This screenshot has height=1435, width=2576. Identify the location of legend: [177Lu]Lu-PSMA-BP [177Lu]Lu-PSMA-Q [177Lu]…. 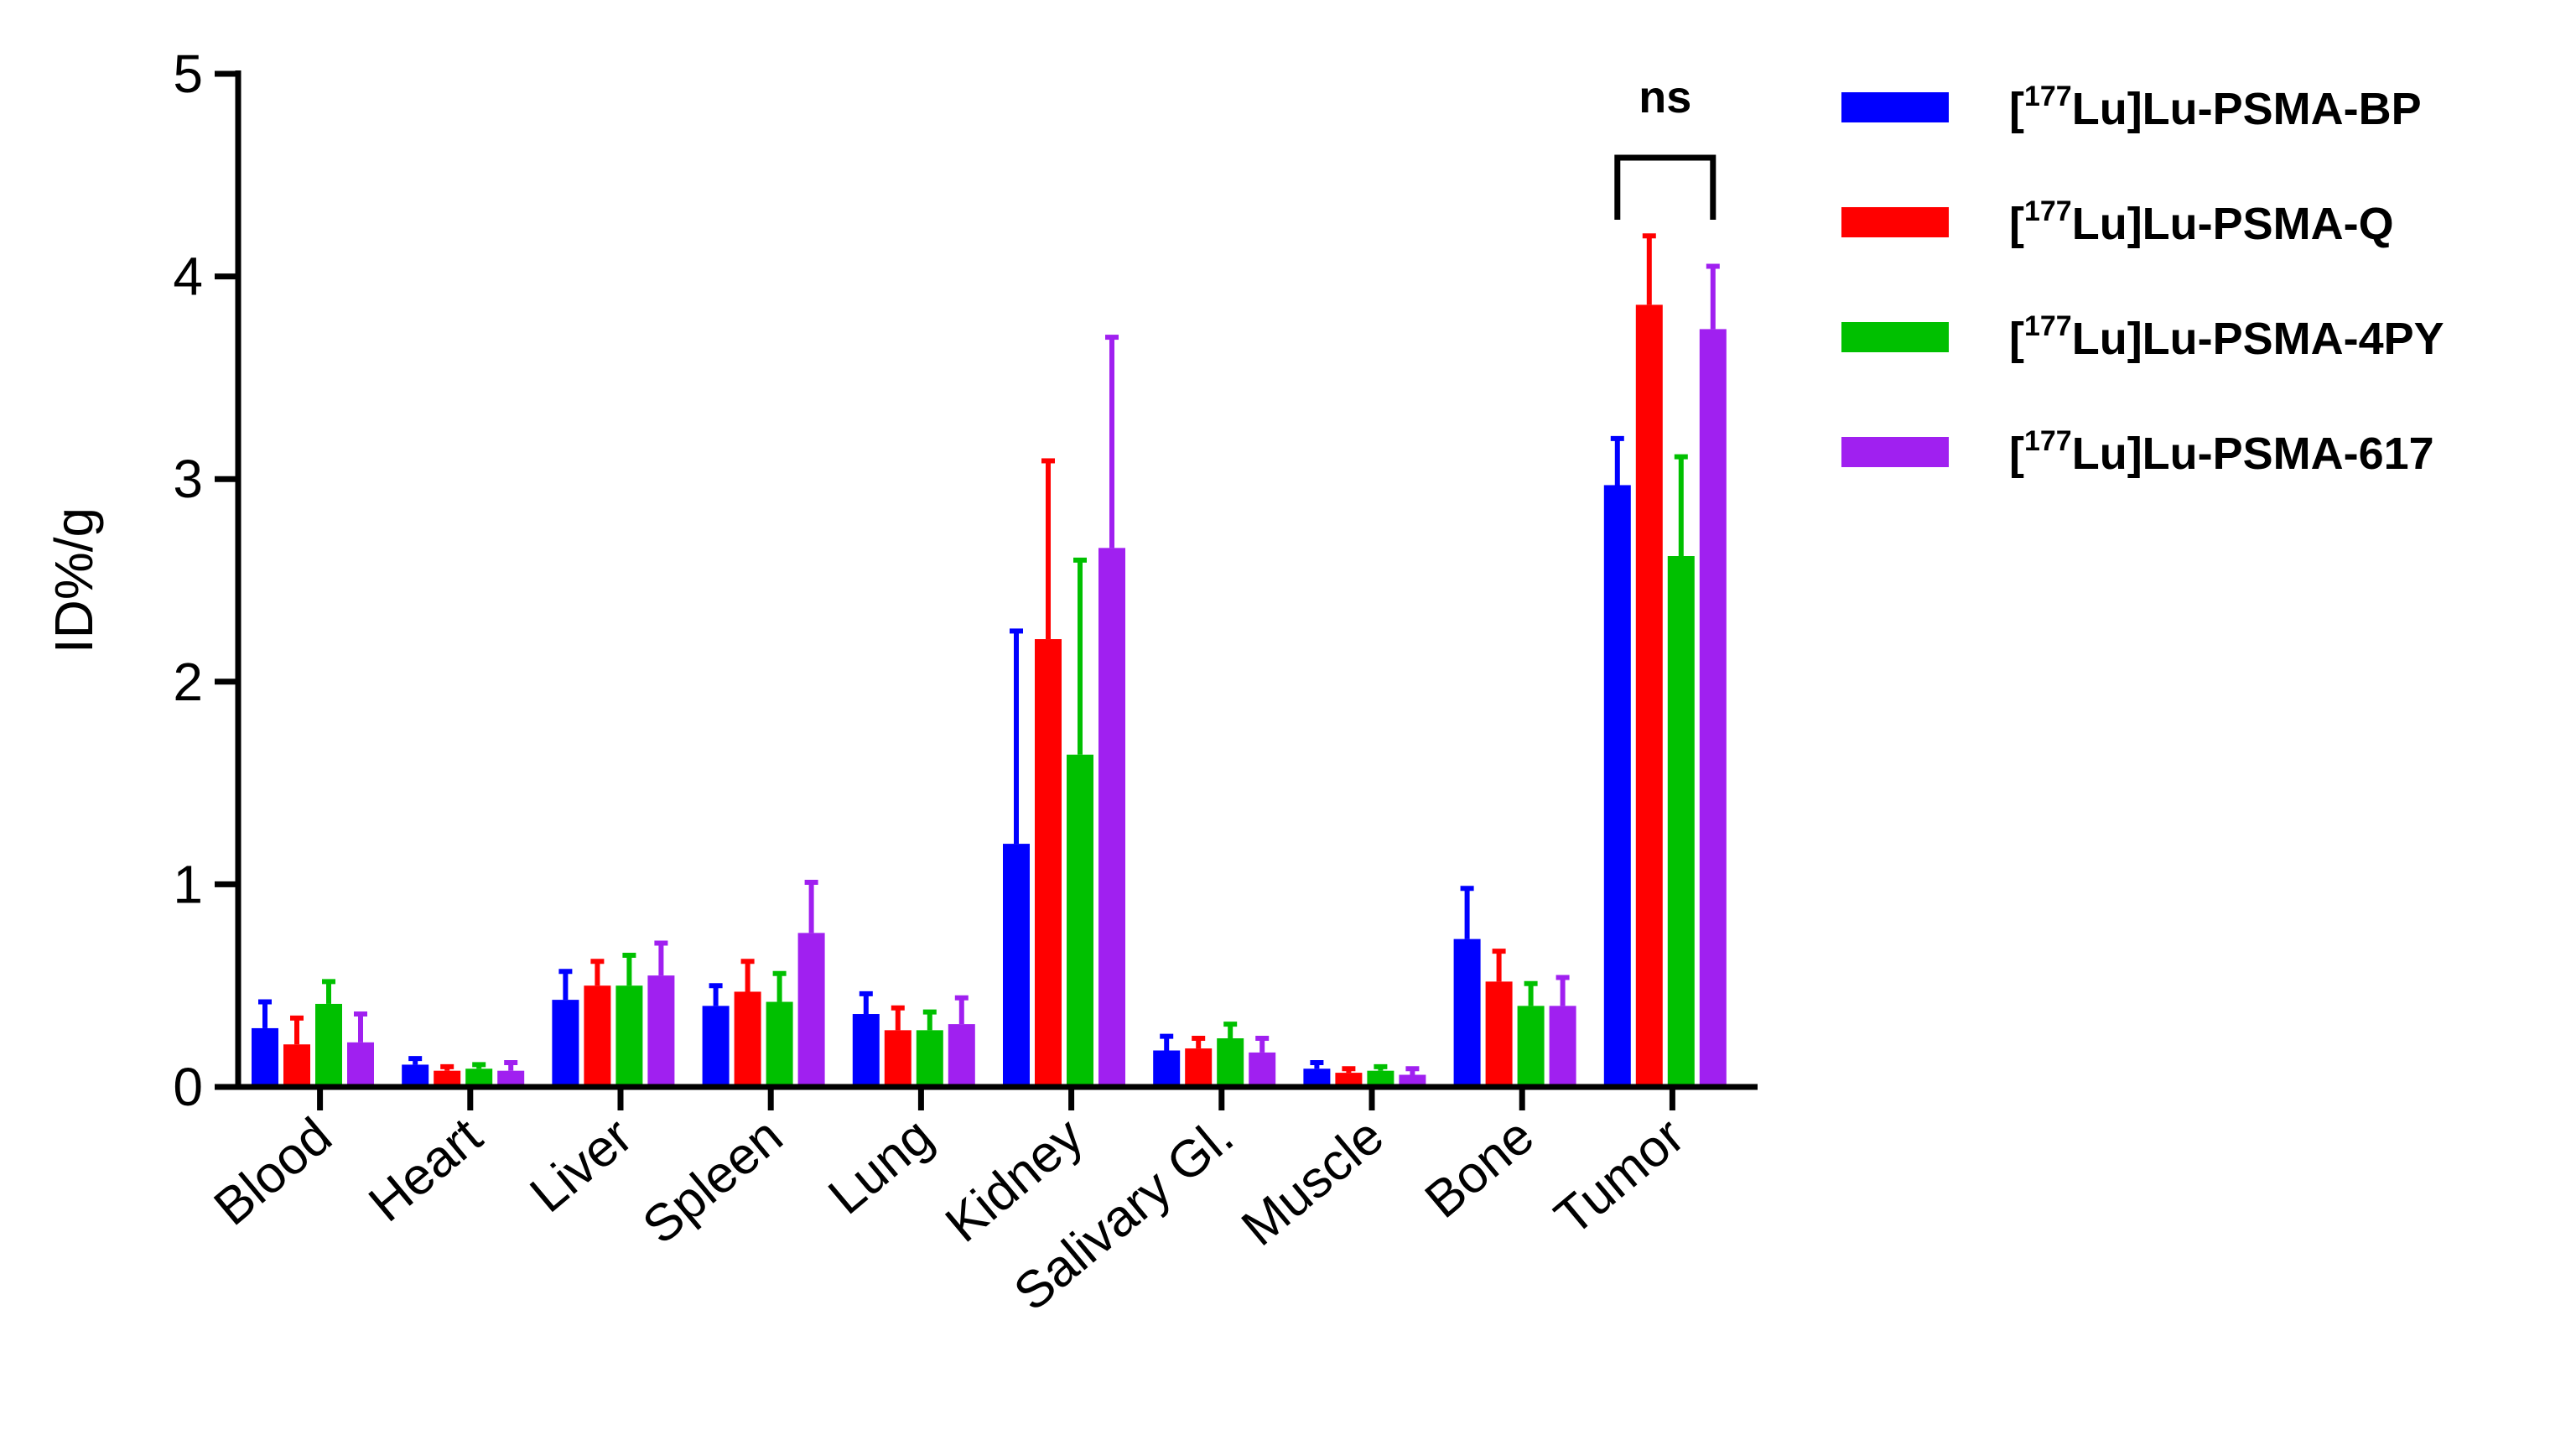
(2142, 280).